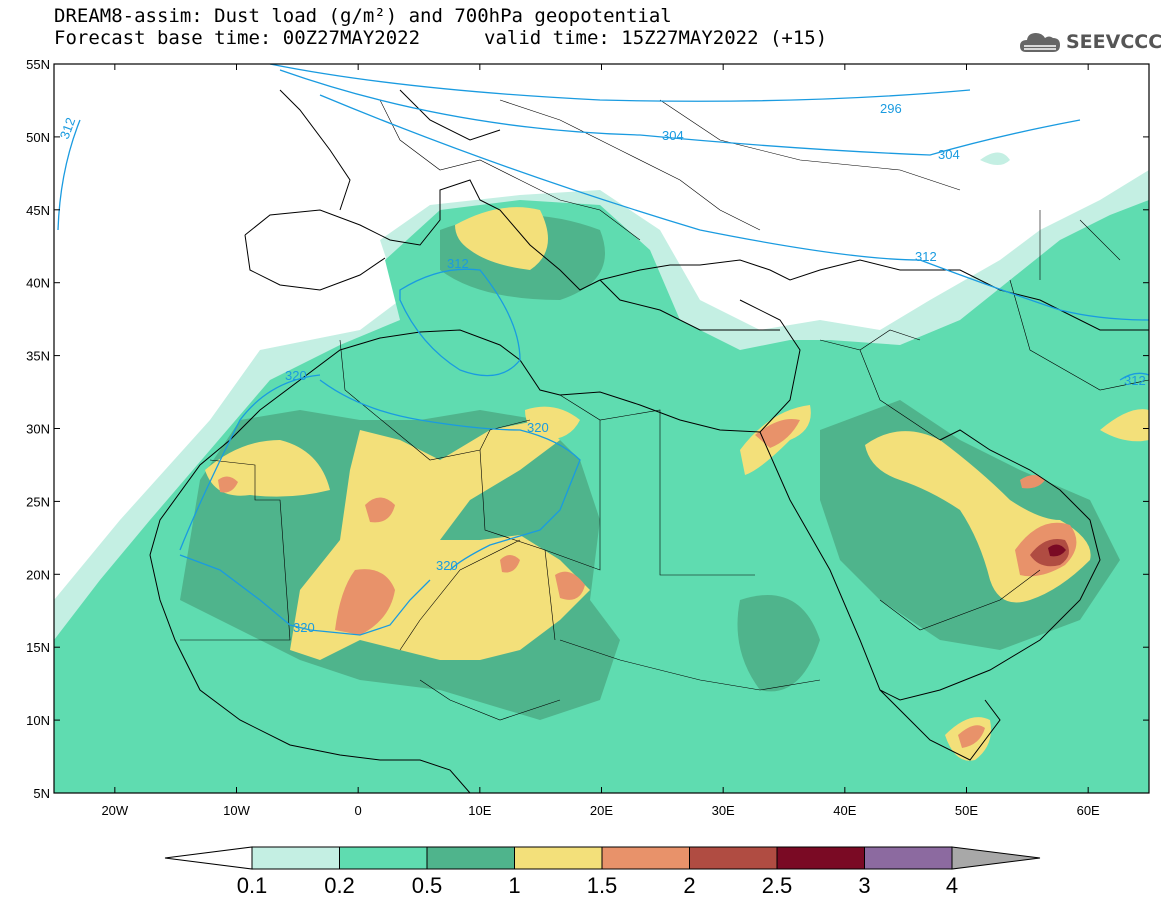  I want to click on forecast-base-time: Forecast base time: 00Z27MAY2022, so click(237, 38).